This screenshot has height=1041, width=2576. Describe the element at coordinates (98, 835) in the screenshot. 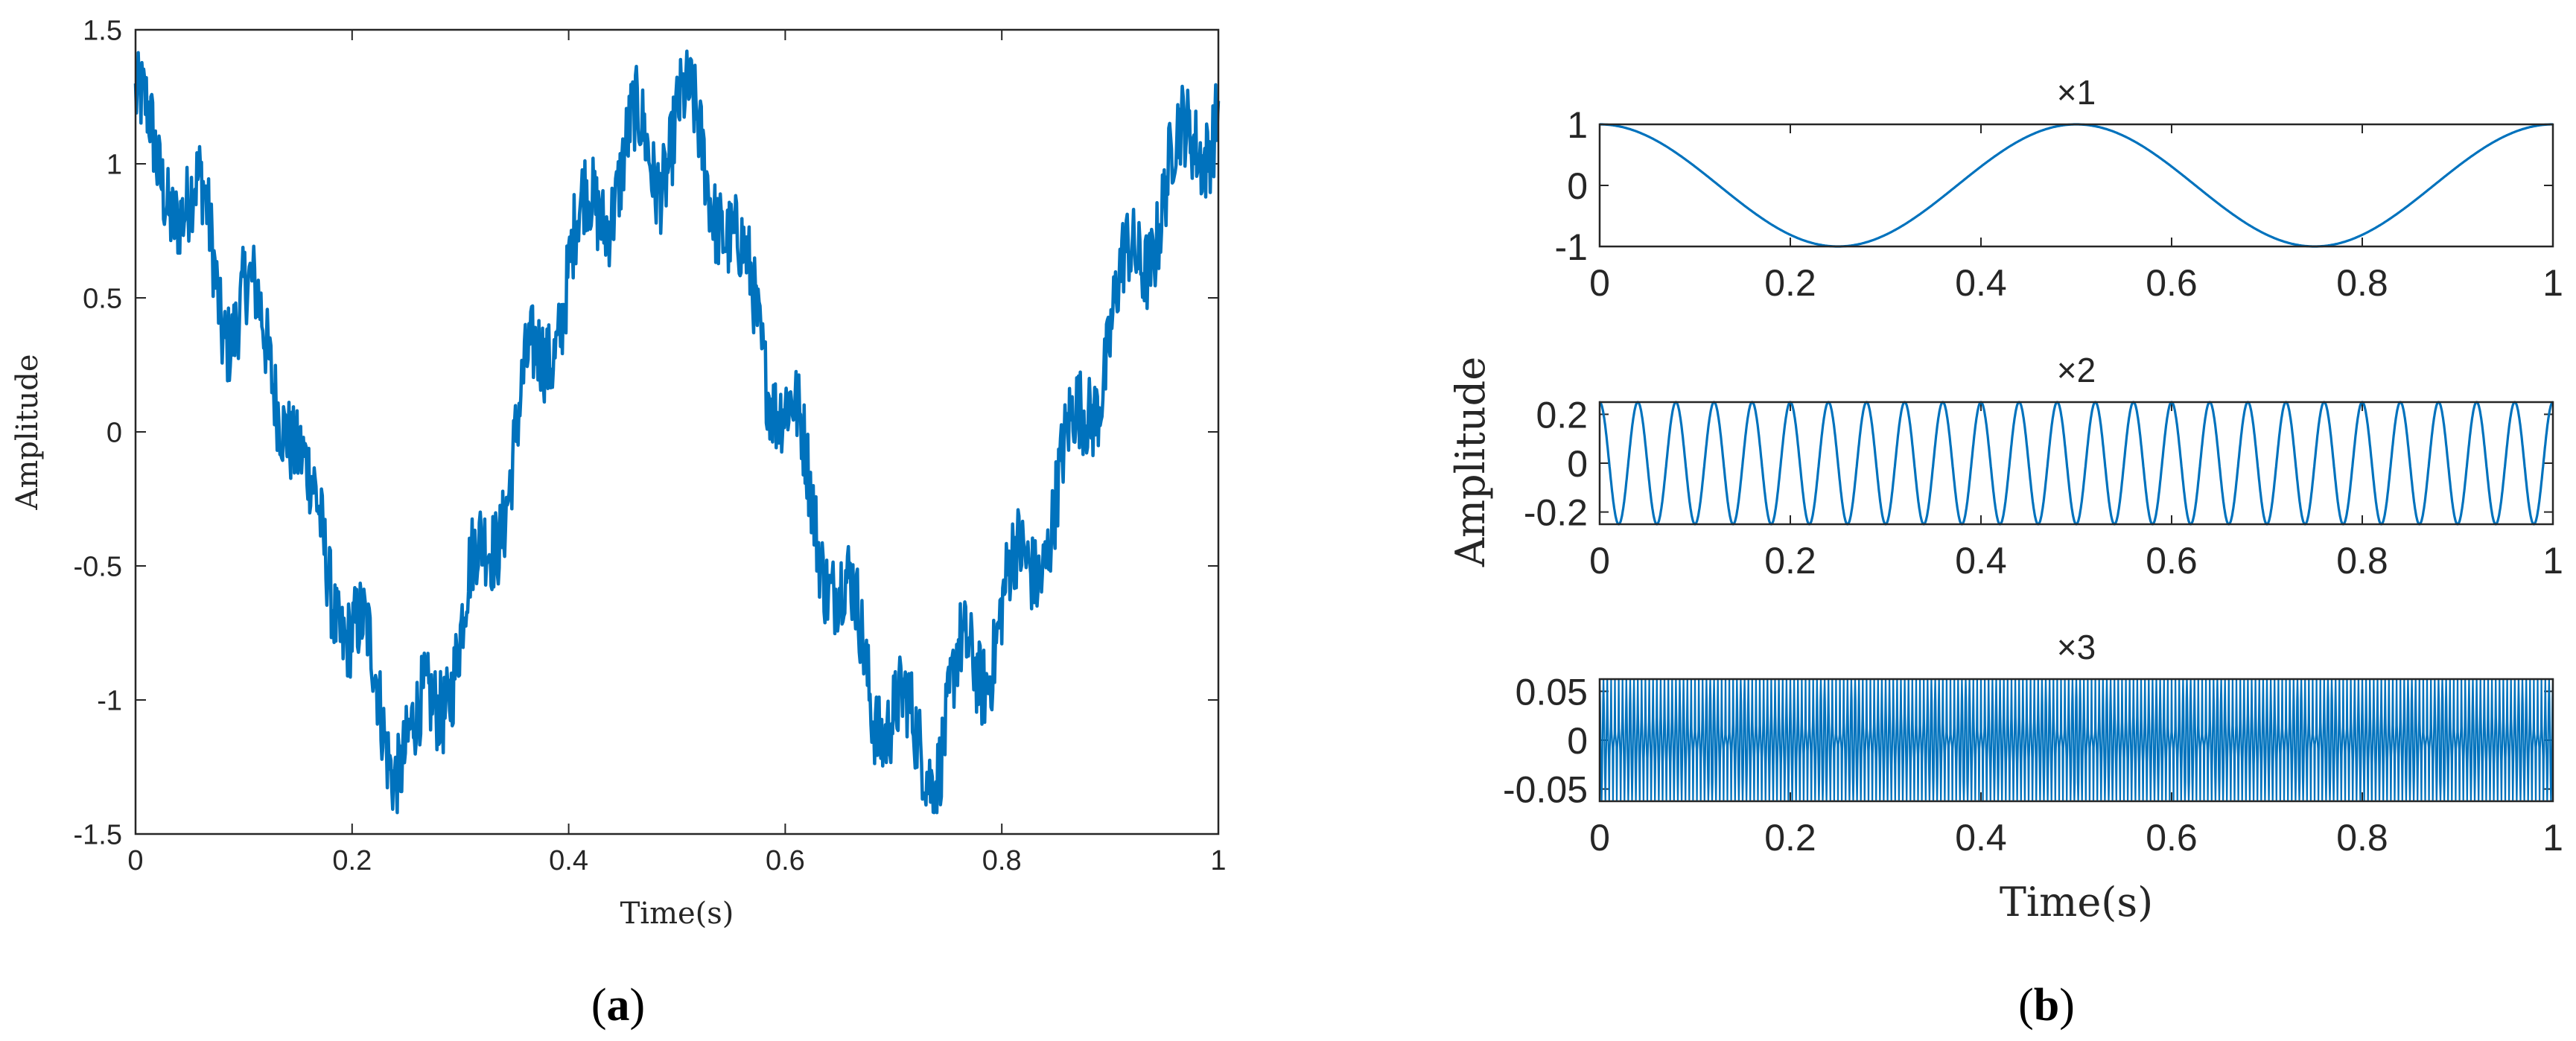

I see `y-tick-label: -1.5` at that location.